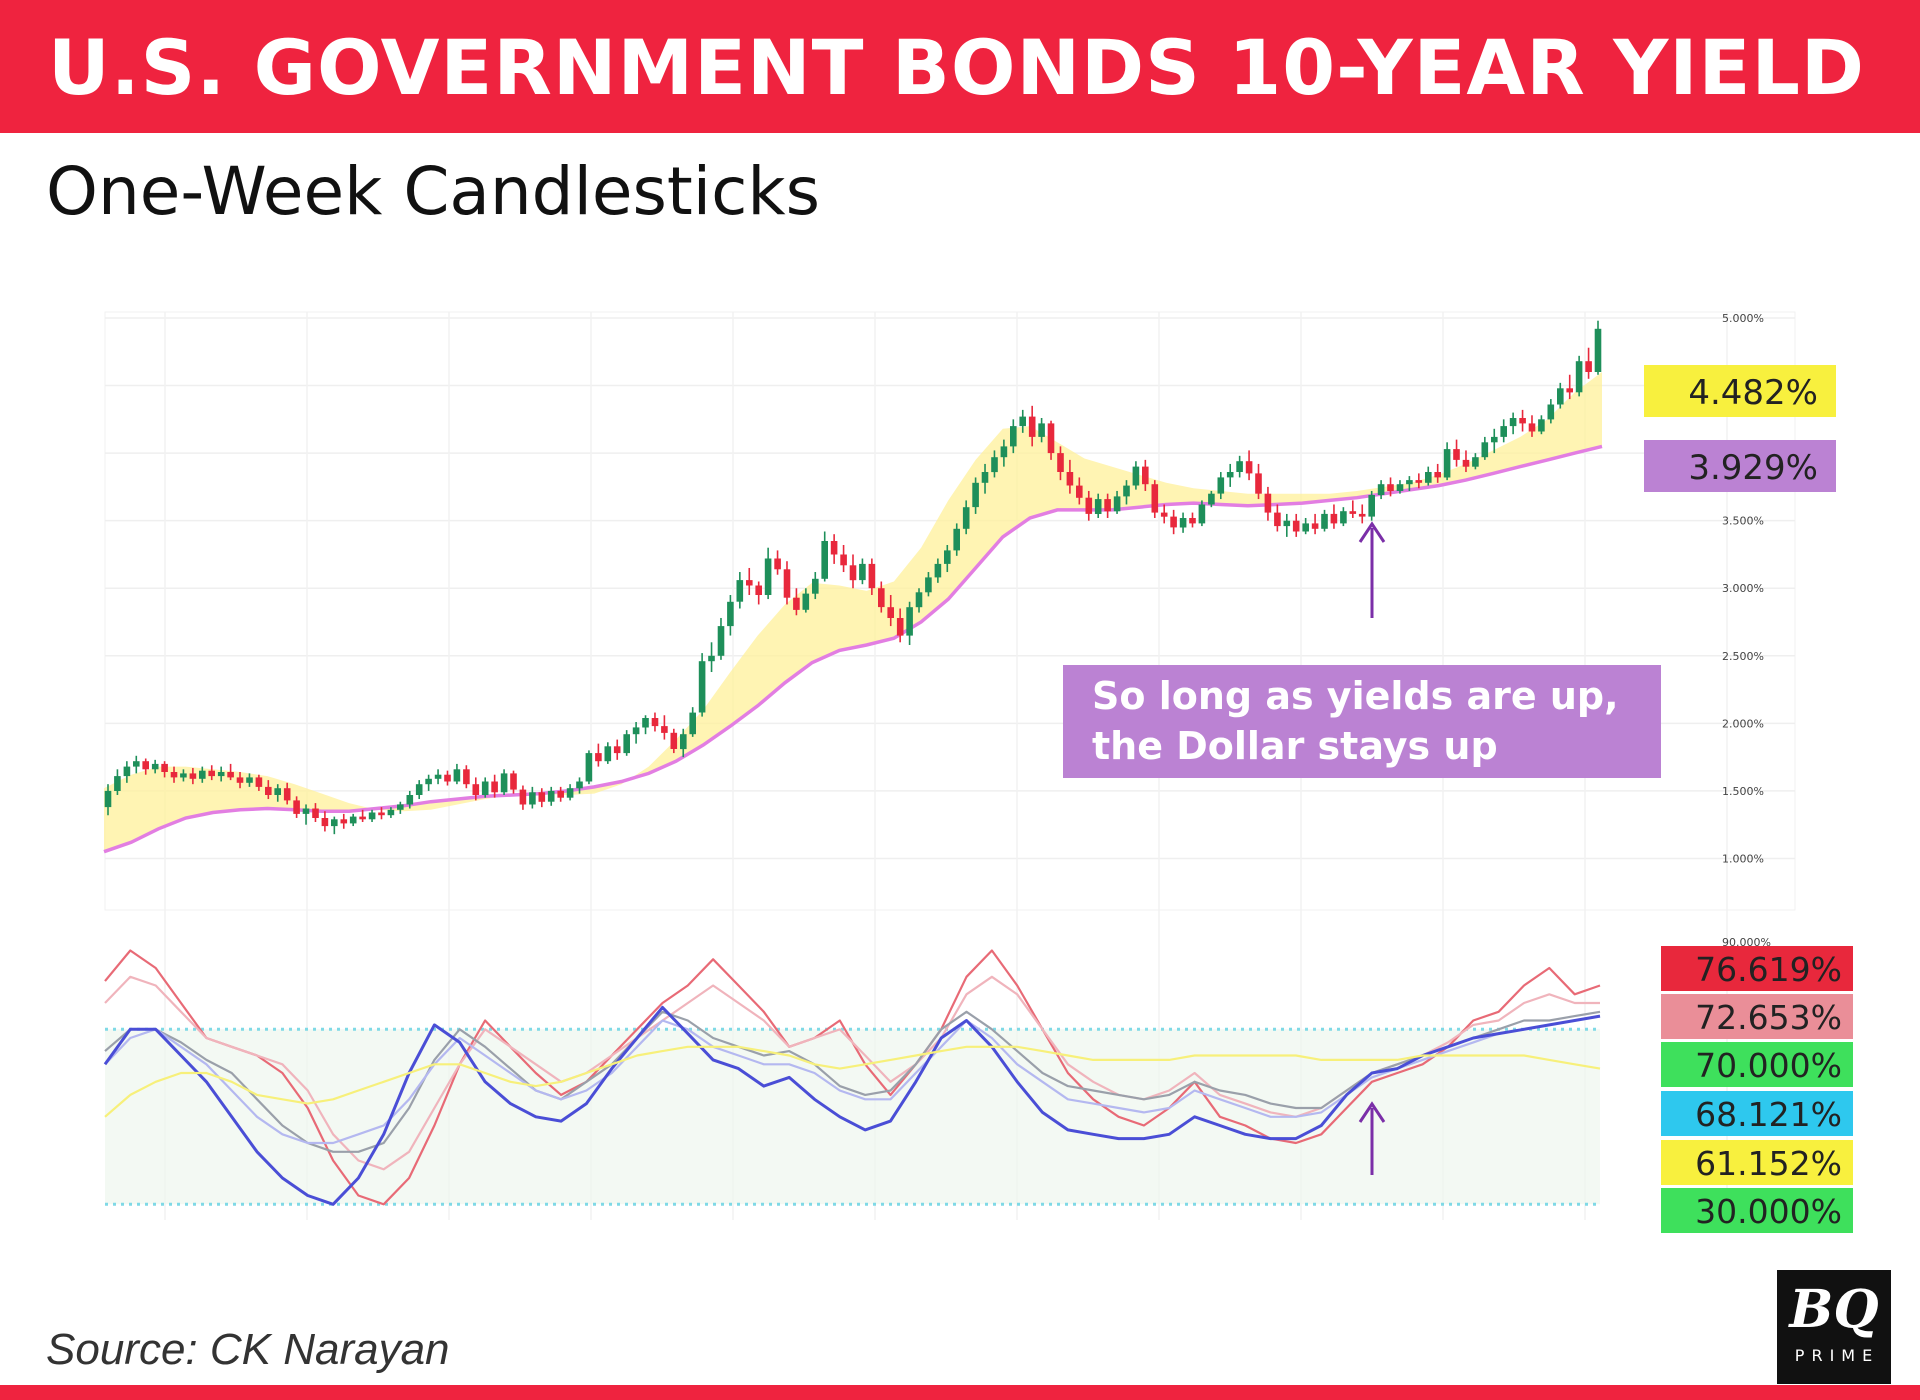 This screenshot has width=1920, height=1400. Describe the element at coordinates (1743, 656) in the screenshot. I see `y-tick-label: 2.500%` at that location.